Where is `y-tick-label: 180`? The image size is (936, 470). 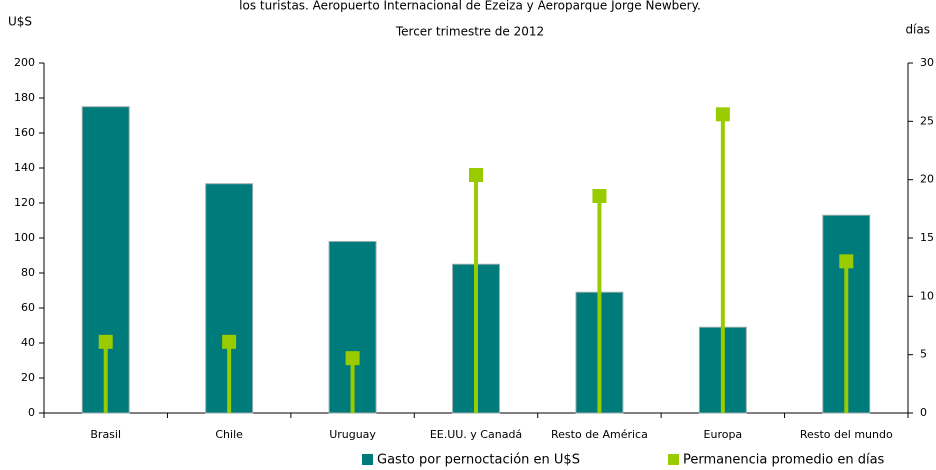 y-tick-label: 180 is located at coordinates (24, 97).